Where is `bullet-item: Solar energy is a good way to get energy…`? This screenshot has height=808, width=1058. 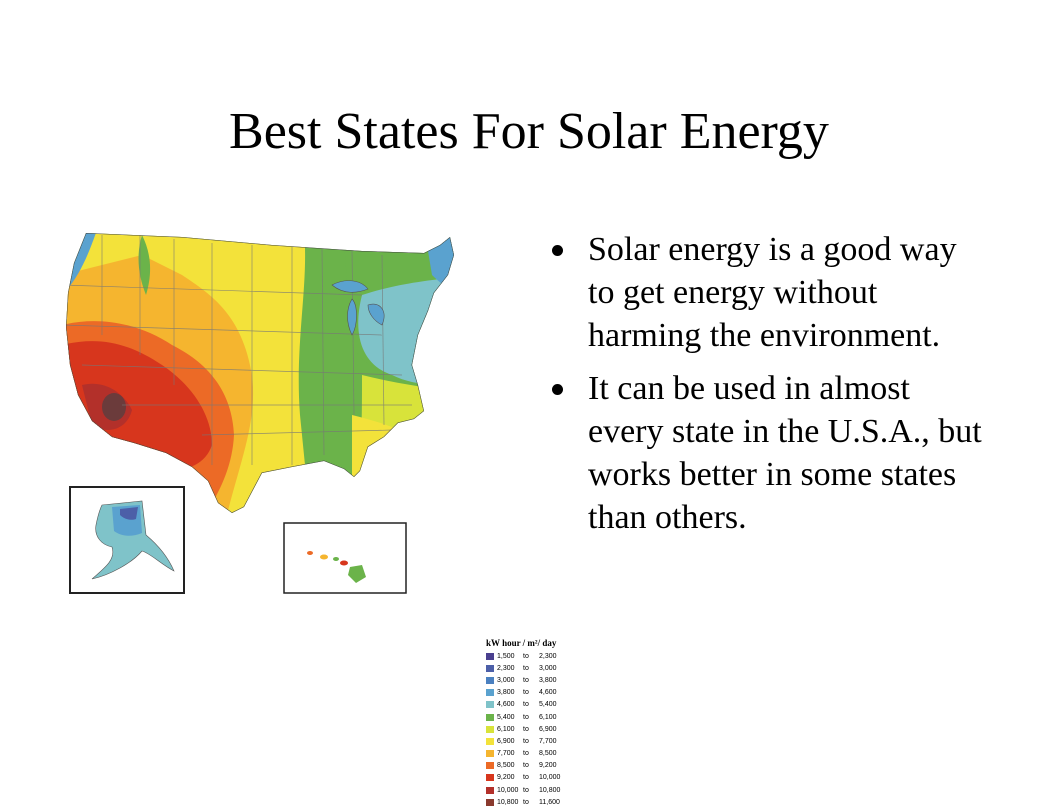 bullet-item: Solar energy is a good way to get energy… is located at coordinates (767, 292).